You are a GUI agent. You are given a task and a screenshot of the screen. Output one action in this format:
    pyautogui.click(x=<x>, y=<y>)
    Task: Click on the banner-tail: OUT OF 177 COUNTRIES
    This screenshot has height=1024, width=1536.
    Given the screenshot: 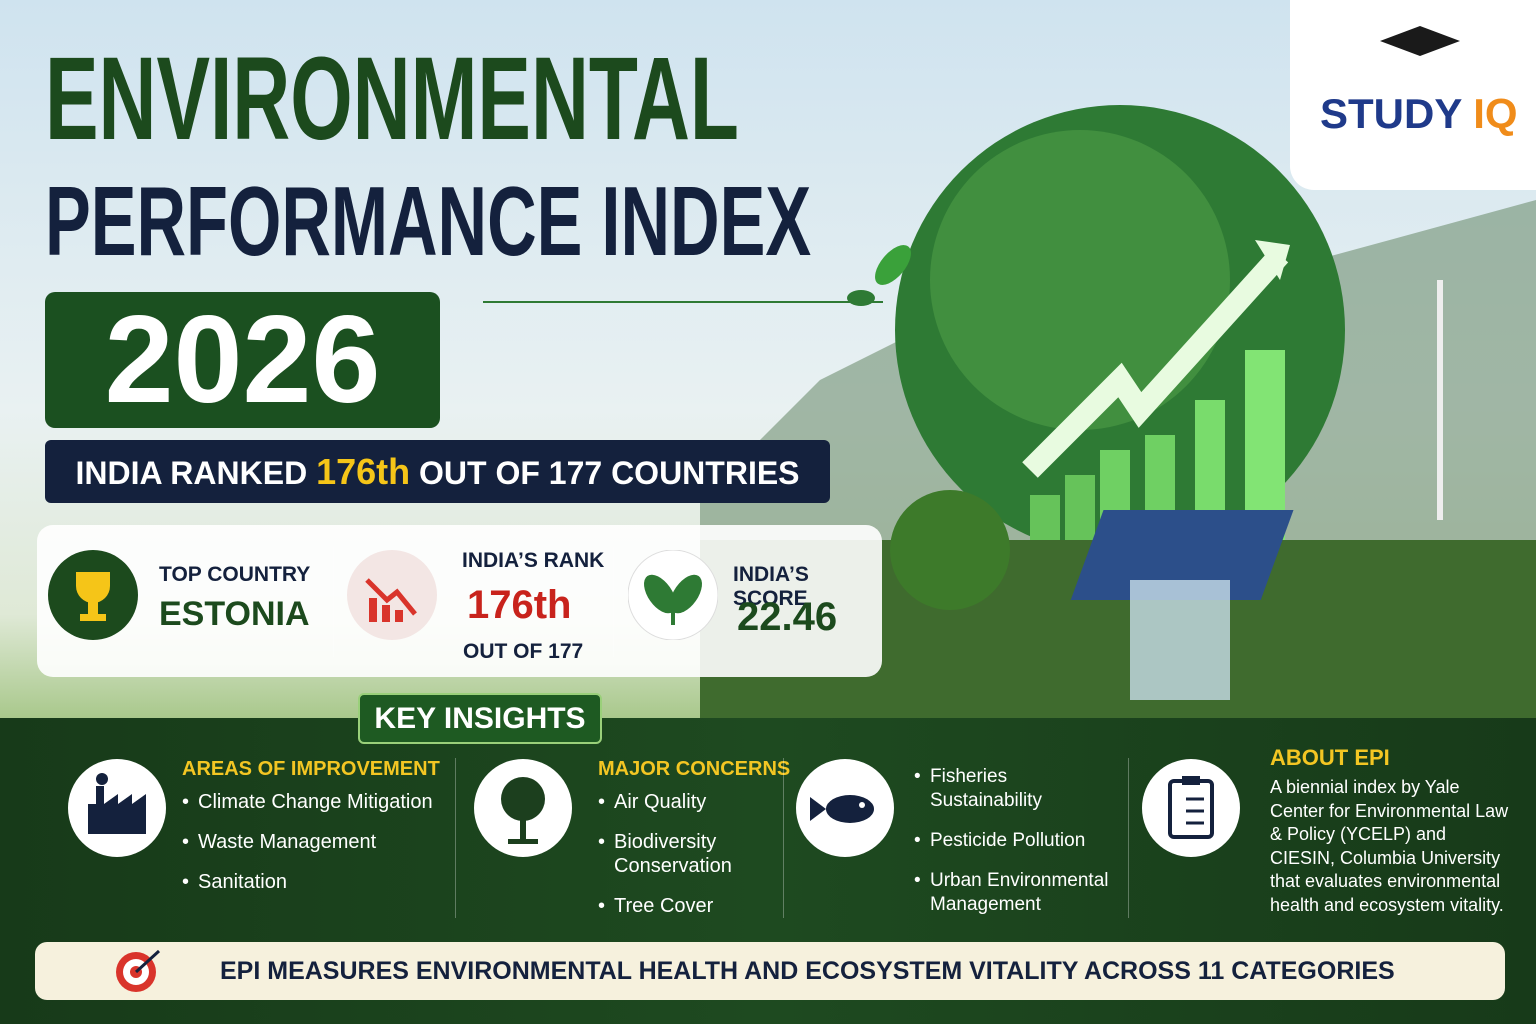 What is the action you would take?
    pyautogui.click(x=609, y=473)
    